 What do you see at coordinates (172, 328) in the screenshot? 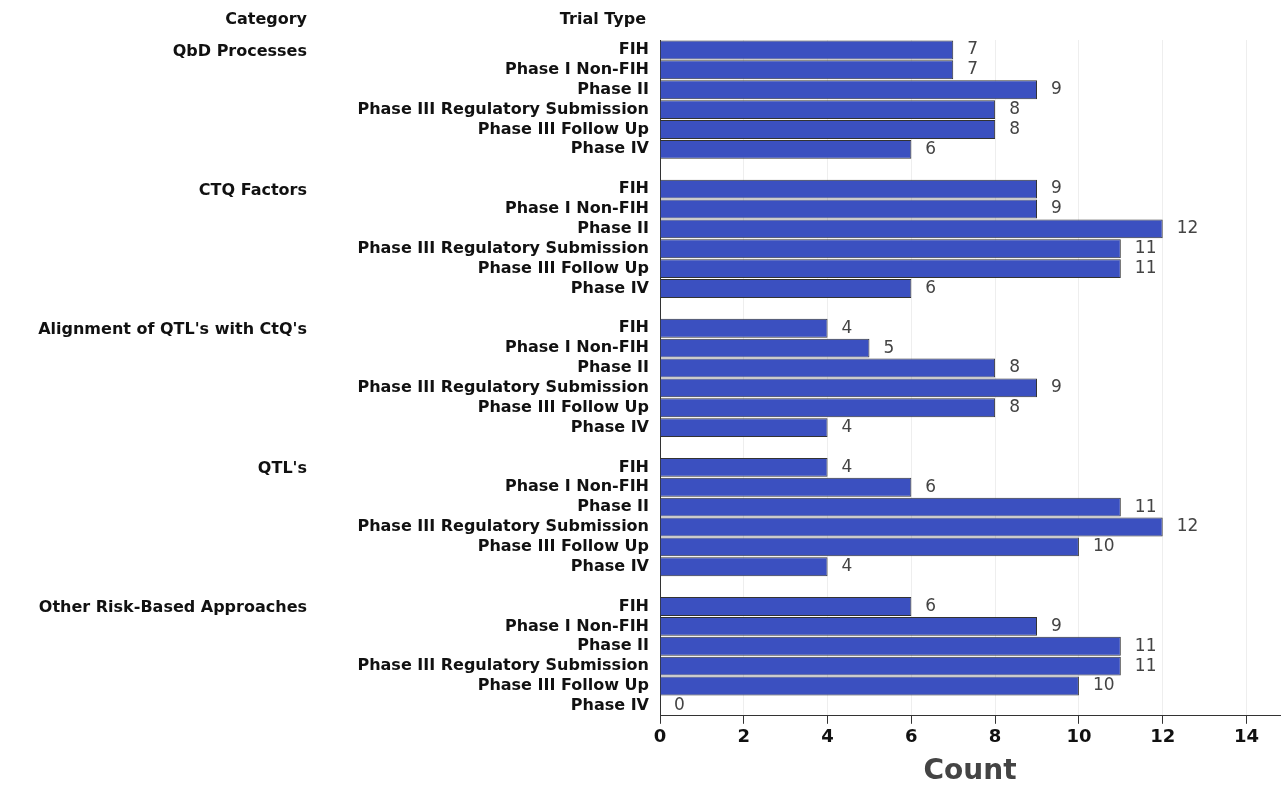
I see `text: Alignment of QTL's with CtQ's` at bounding box center [172, 328].